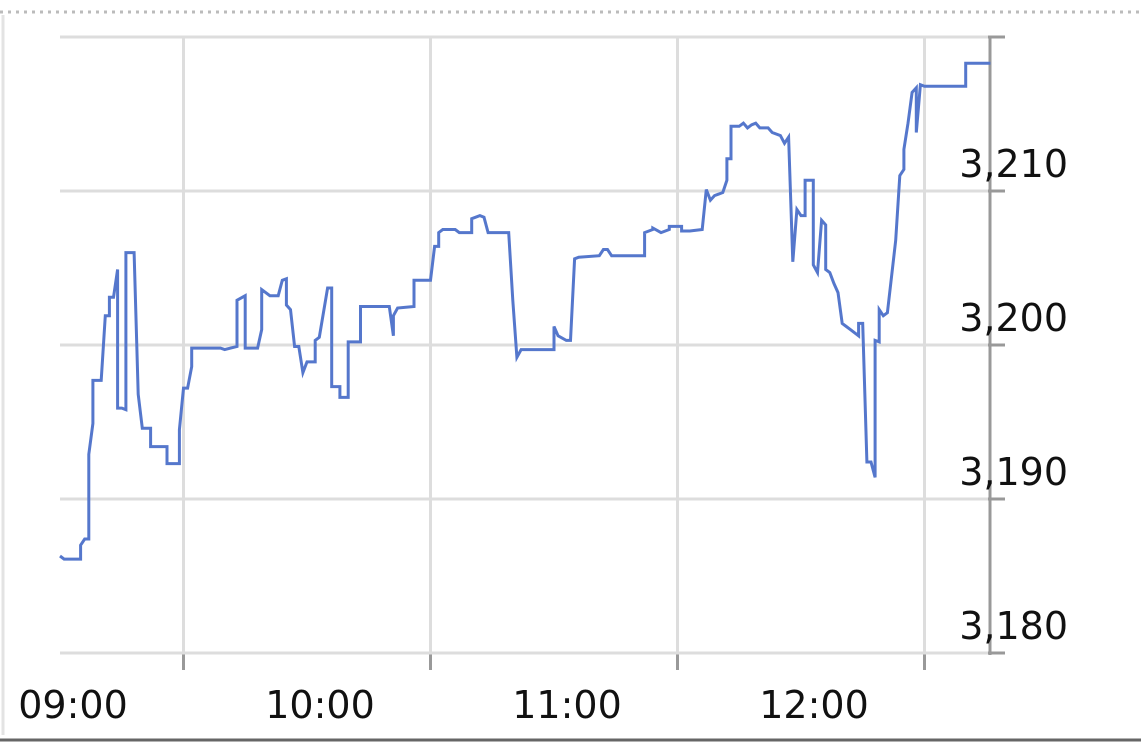 This screenshot has width=1141, height=749. What do you see at coordinates (1013, 472) in the screenshot?
I see `y-tick-label: 3,190` at bounding box center [1013, 472].